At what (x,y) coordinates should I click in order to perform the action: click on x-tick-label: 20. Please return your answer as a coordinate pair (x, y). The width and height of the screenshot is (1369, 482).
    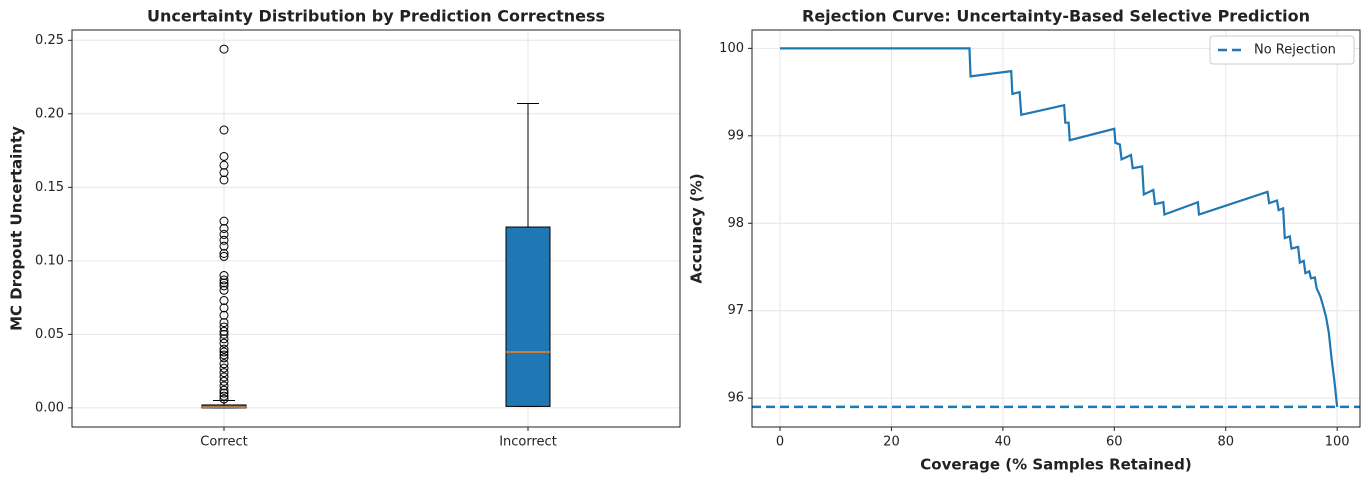
    Looking at the image, I should click on (891, 442).